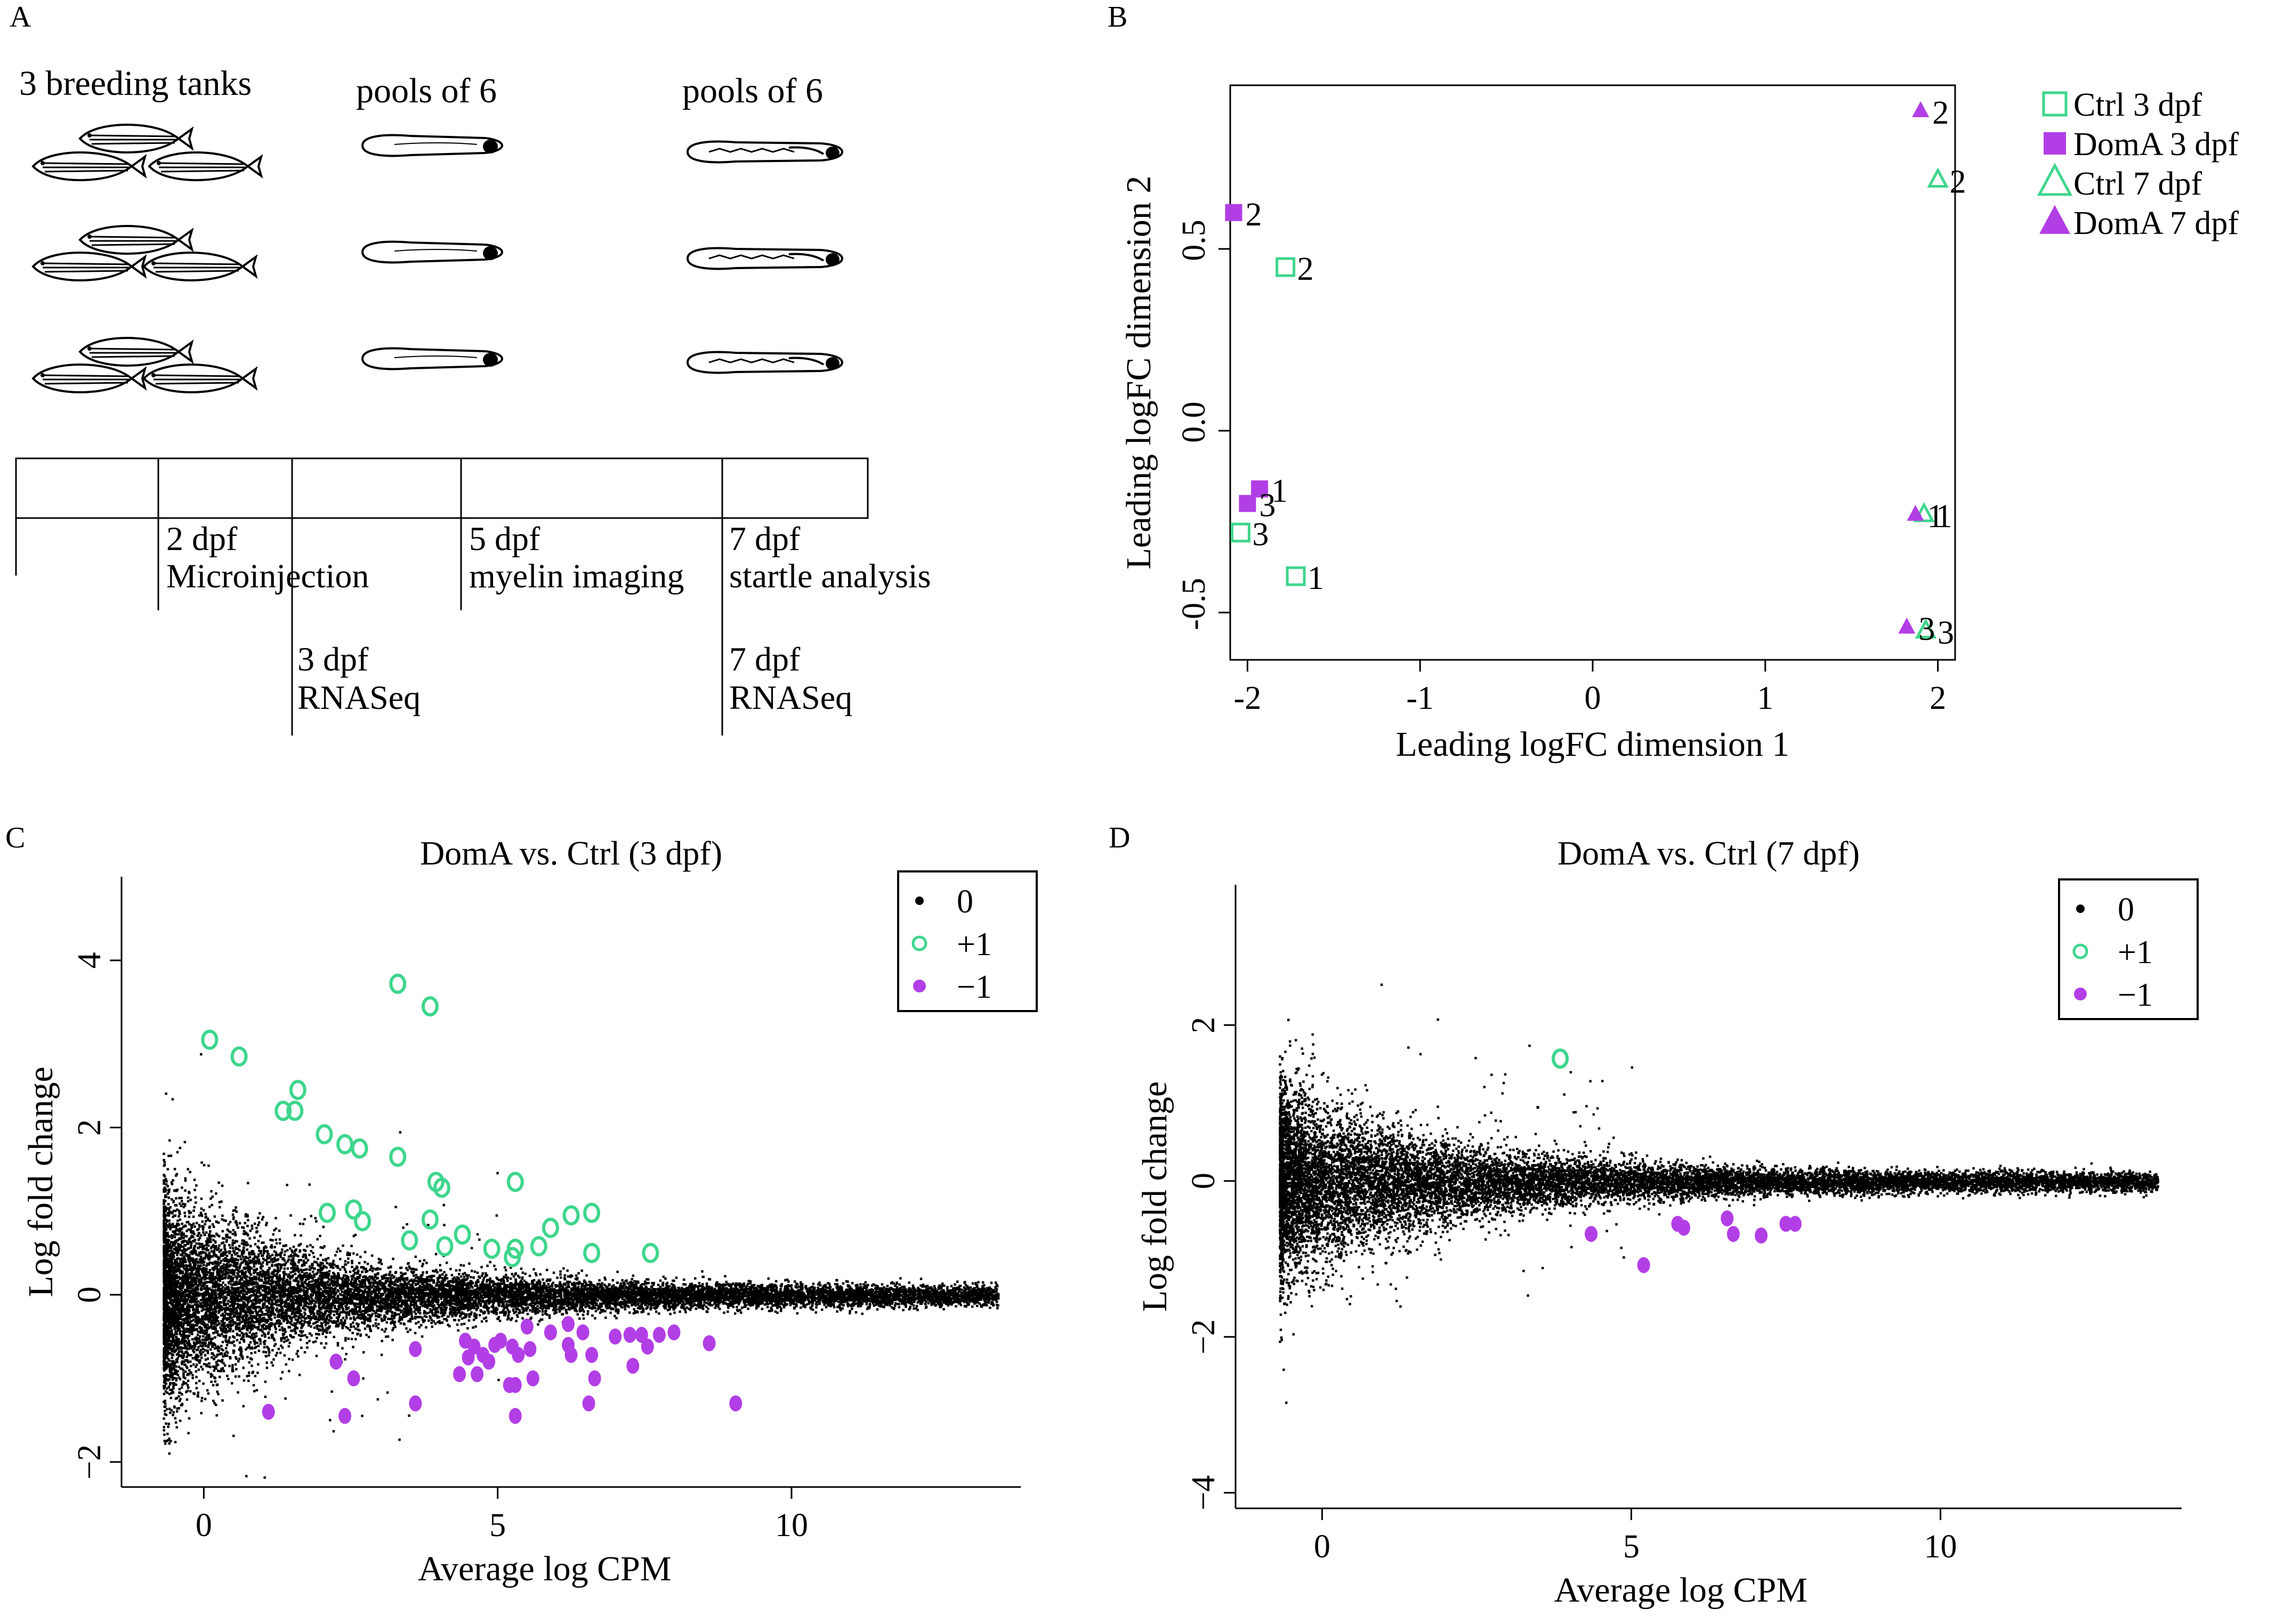  Describe the element at coordinates (2128, 949) in the screenshot. I see `legend: 0 +1 −1` at that location.